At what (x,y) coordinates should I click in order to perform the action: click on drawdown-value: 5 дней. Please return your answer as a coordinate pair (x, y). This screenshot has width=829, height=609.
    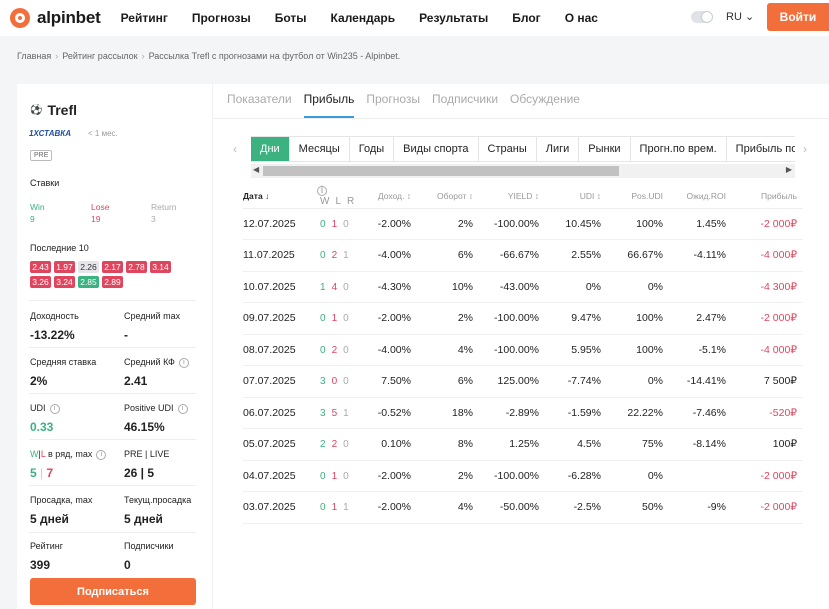
    Looking at the image, I should click on (49, 519).